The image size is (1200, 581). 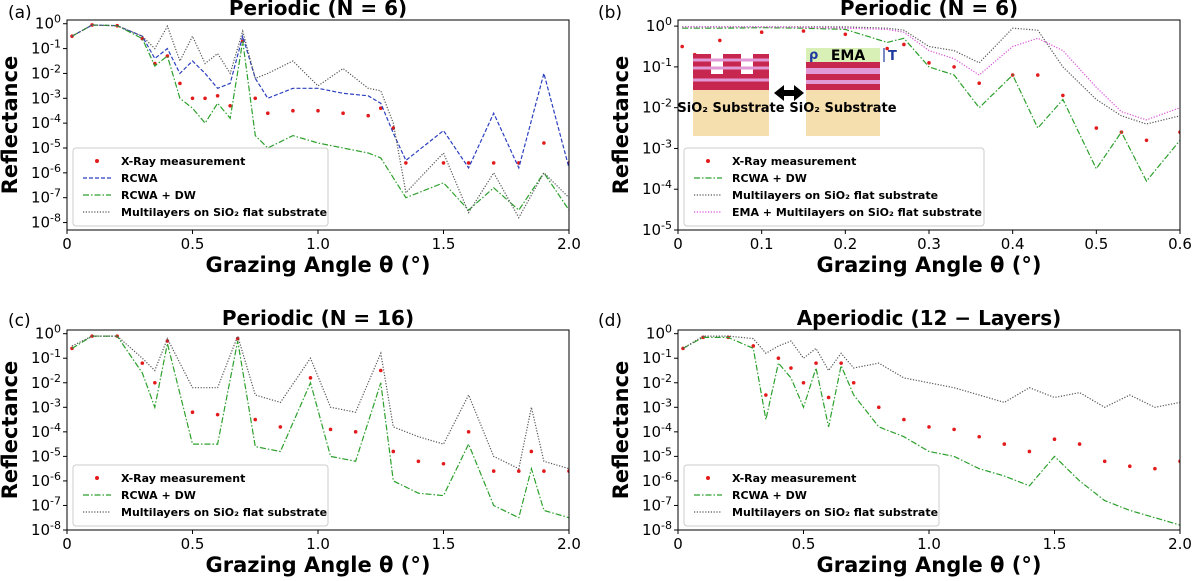 What do you see at coordinates (46, 172) in the screenshot?
I see `y-tick-label: 10⁻⁶` at bounding box center [46, 172].